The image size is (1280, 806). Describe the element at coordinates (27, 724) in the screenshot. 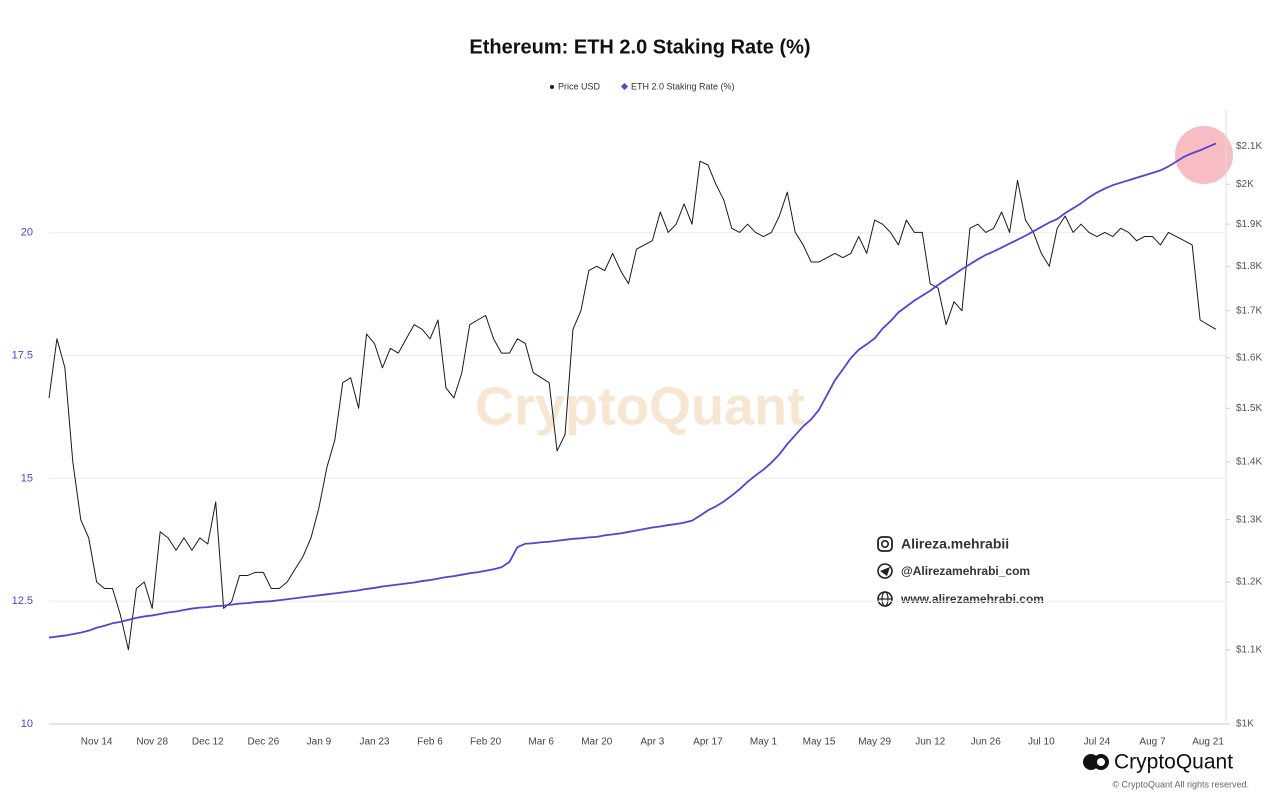

I see `y-tick-label: 10` at that location.